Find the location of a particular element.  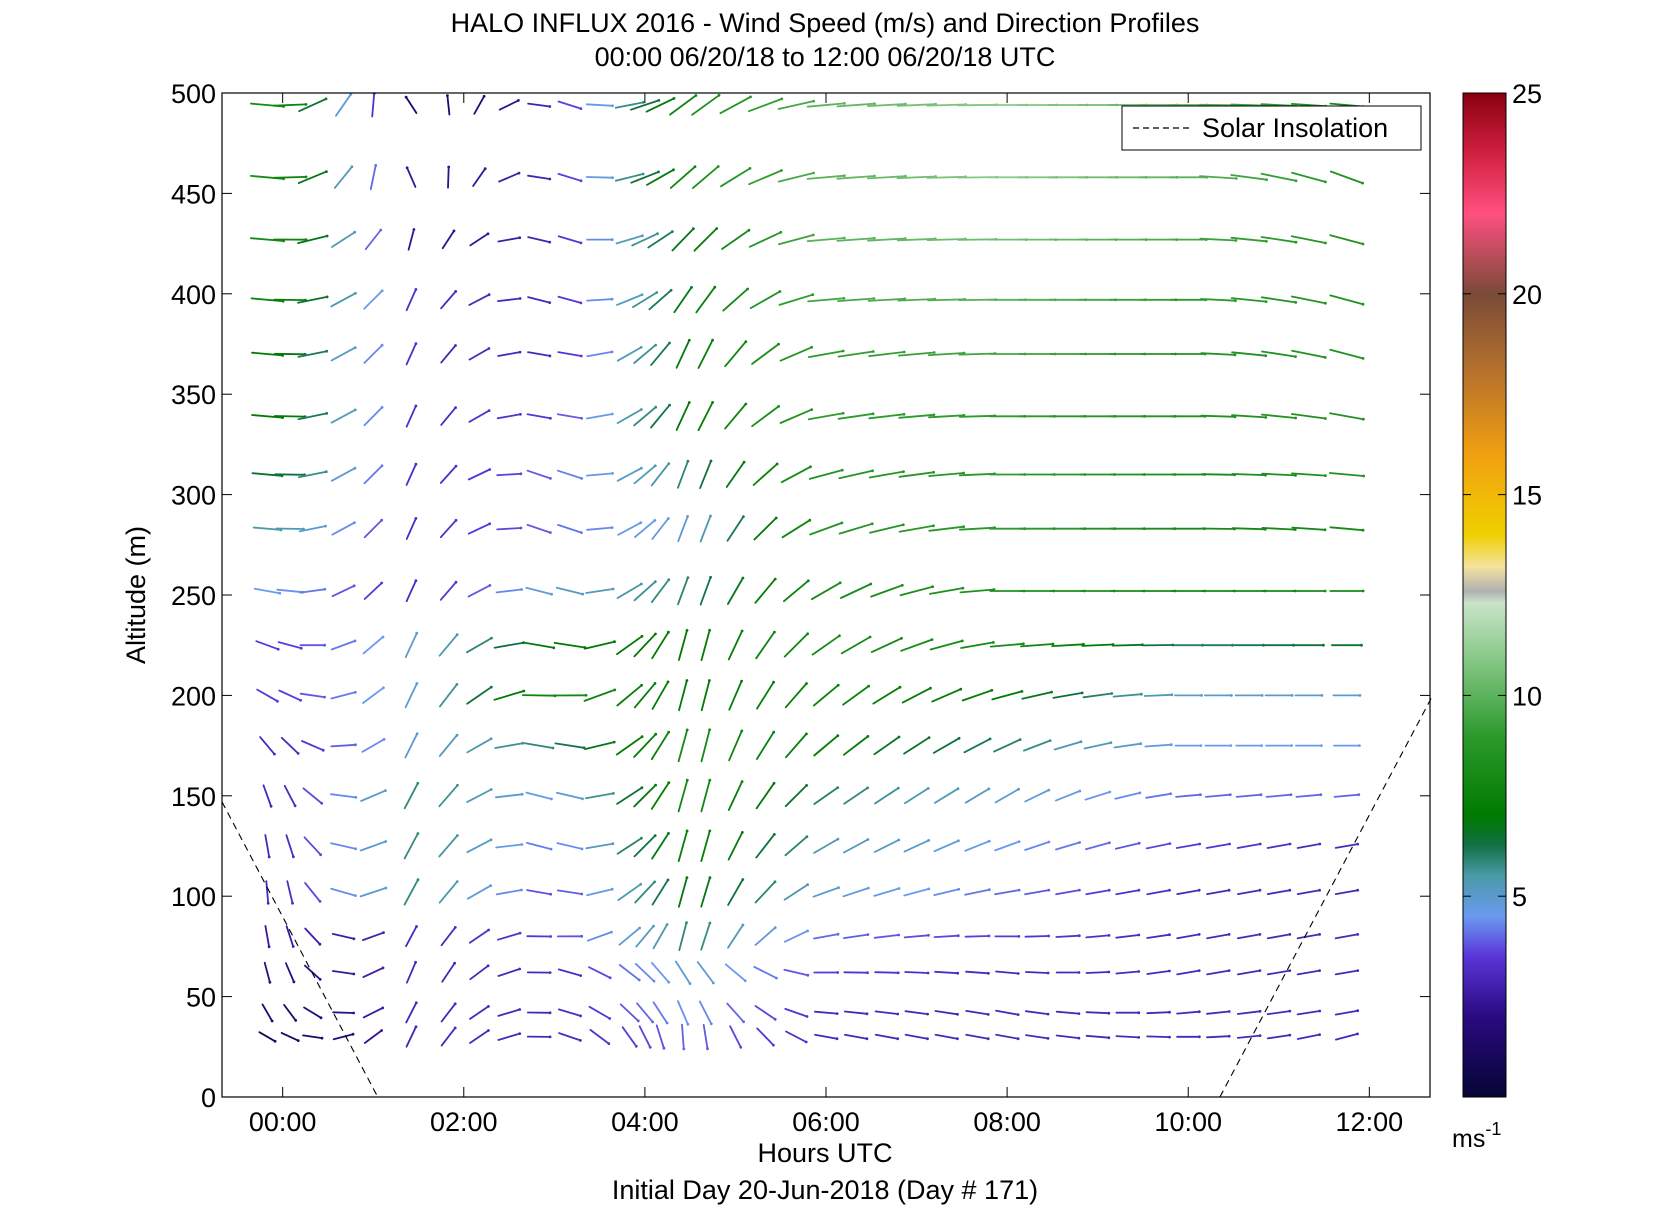

solar-insolation-line is located at coordinates (1326, 896).